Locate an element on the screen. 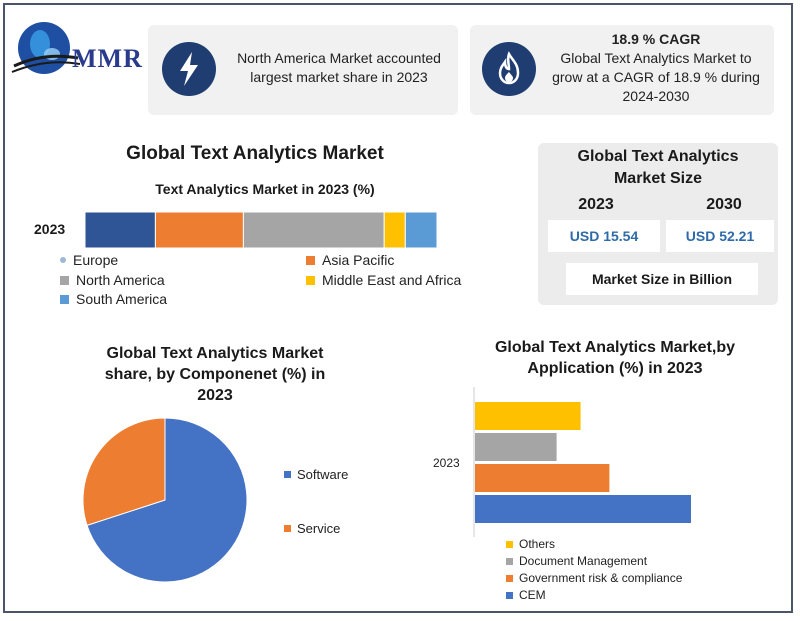 The width and height of the screenshot is (800, 621). legend-south-america: South America is located at coordinates (113, 299).